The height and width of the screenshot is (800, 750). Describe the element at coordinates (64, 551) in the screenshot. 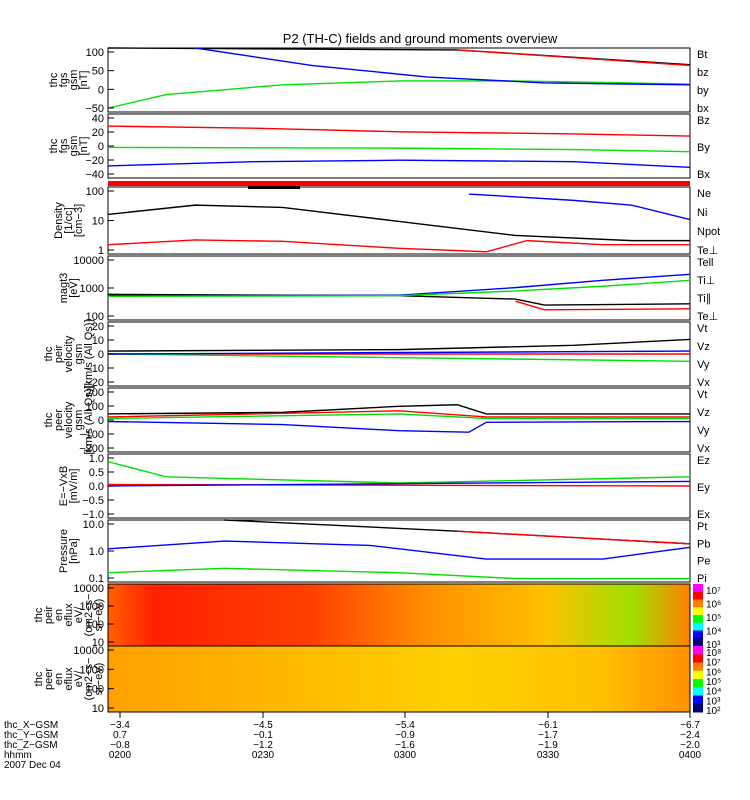

I see `y-axis-label: Pressure` at that location.